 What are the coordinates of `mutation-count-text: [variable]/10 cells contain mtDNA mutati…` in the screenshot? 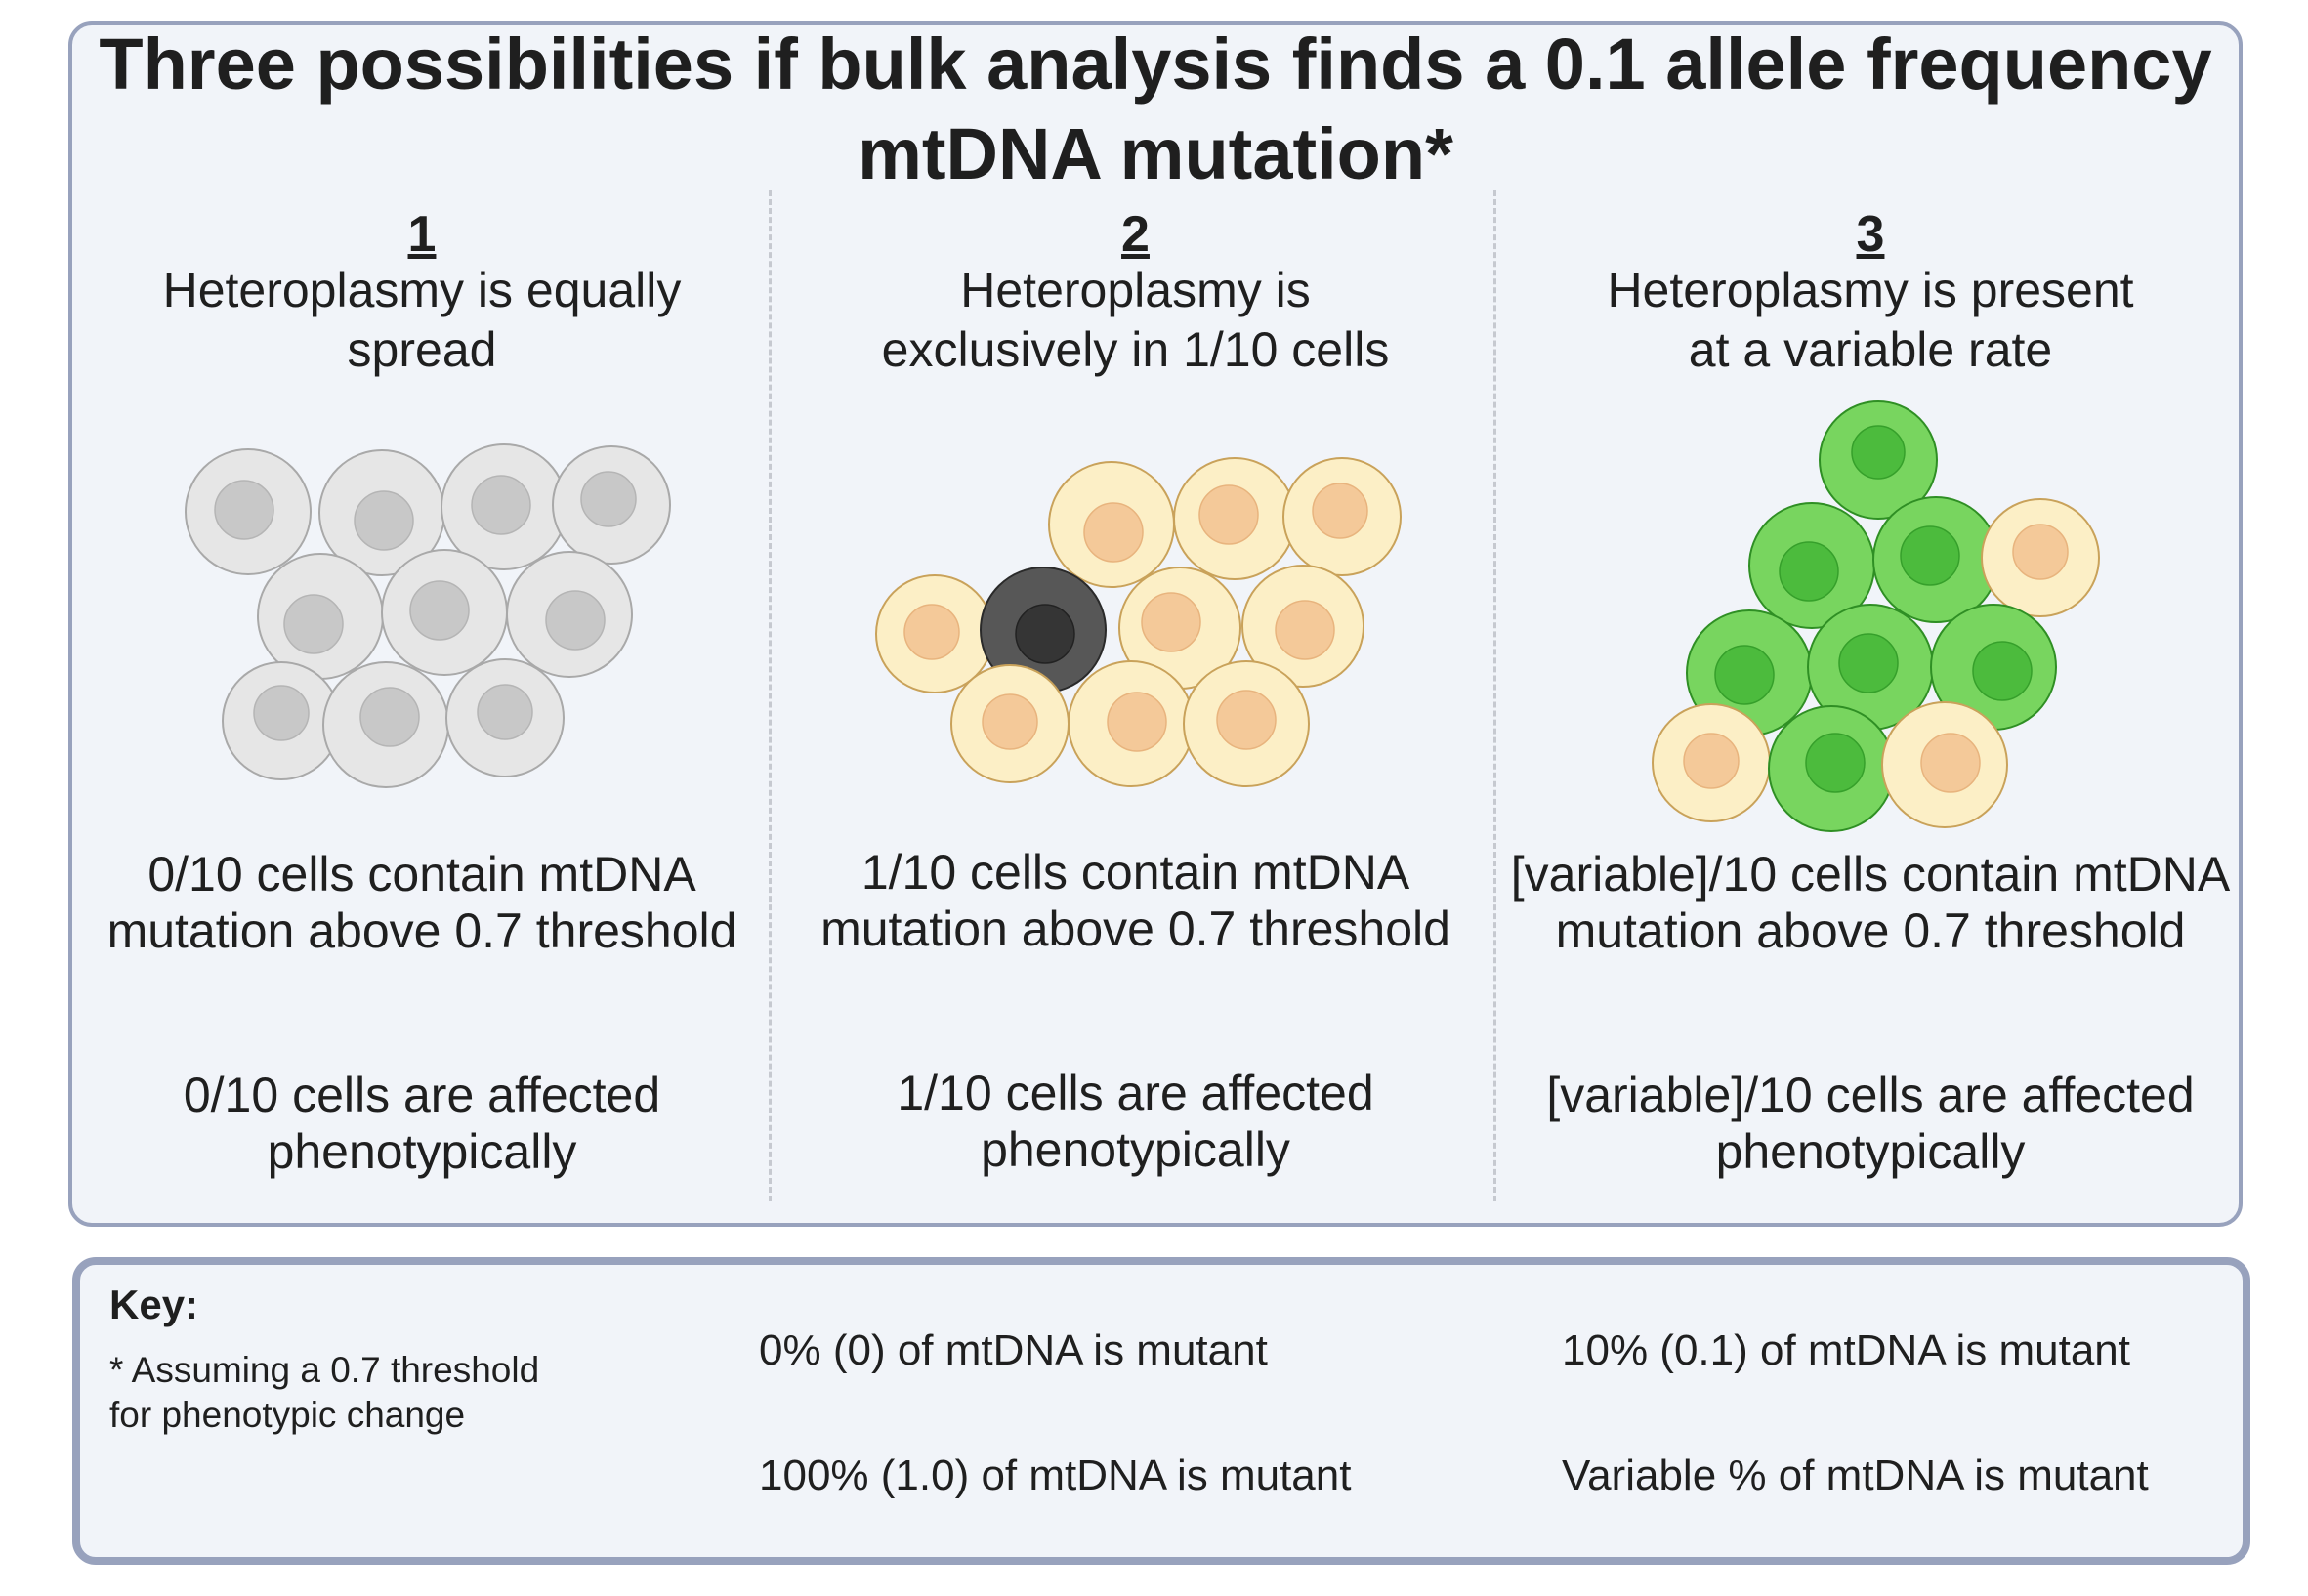 It's located at (1870, 902).